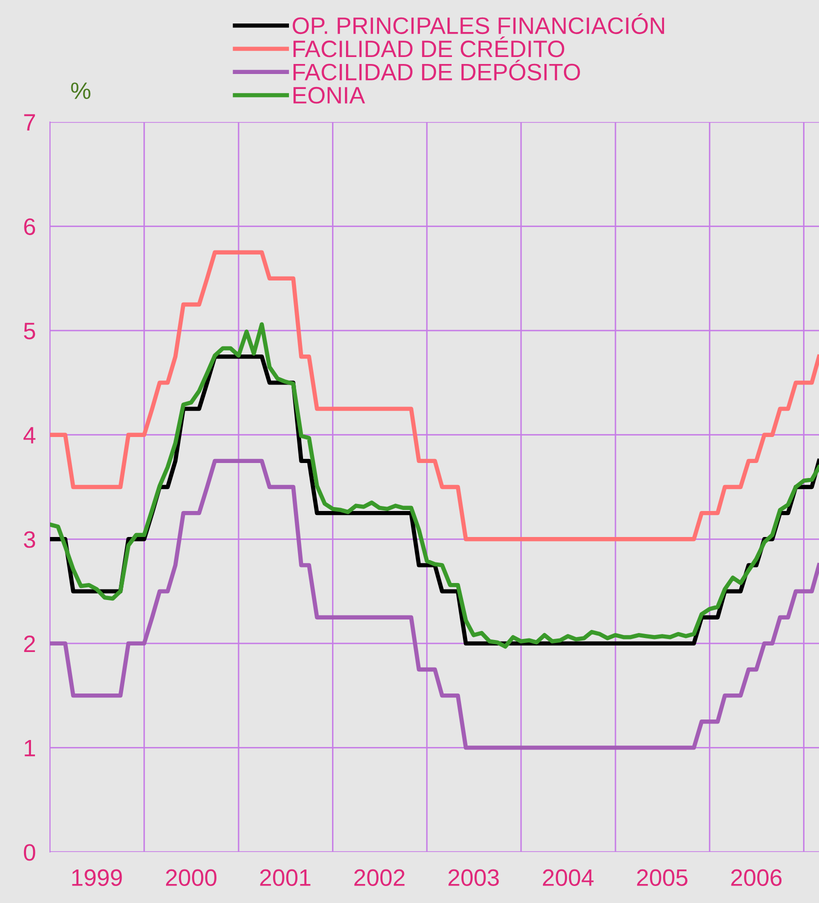 Image resolution: width=819 pixels, height=903 pixels. I want to click on legend-label: OP. PRINCIPALES FINANCIACIÓN, so click(478, 23).